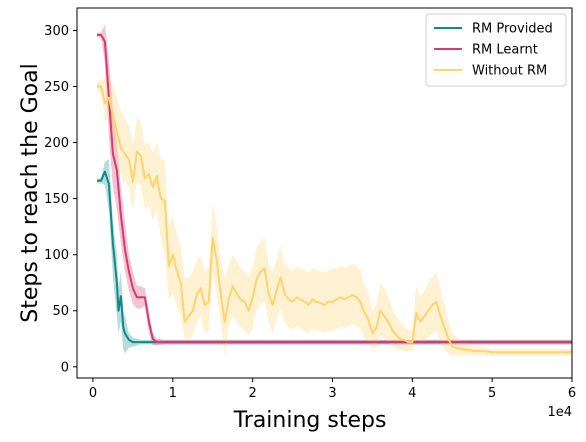 This screenshot has height=442, width=586. What do you see at coordinates (310, 420) in the screenshot?
I see `x-axis-label: Training steps` at bounding box center [310, 420].